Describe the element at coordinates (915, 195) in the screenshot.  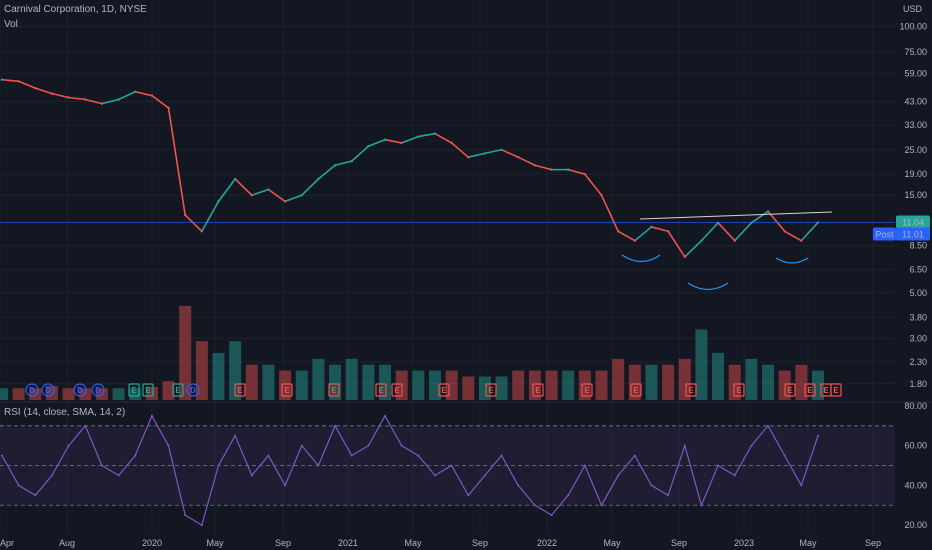
I see `price-tick-label: 15.00` at that location.